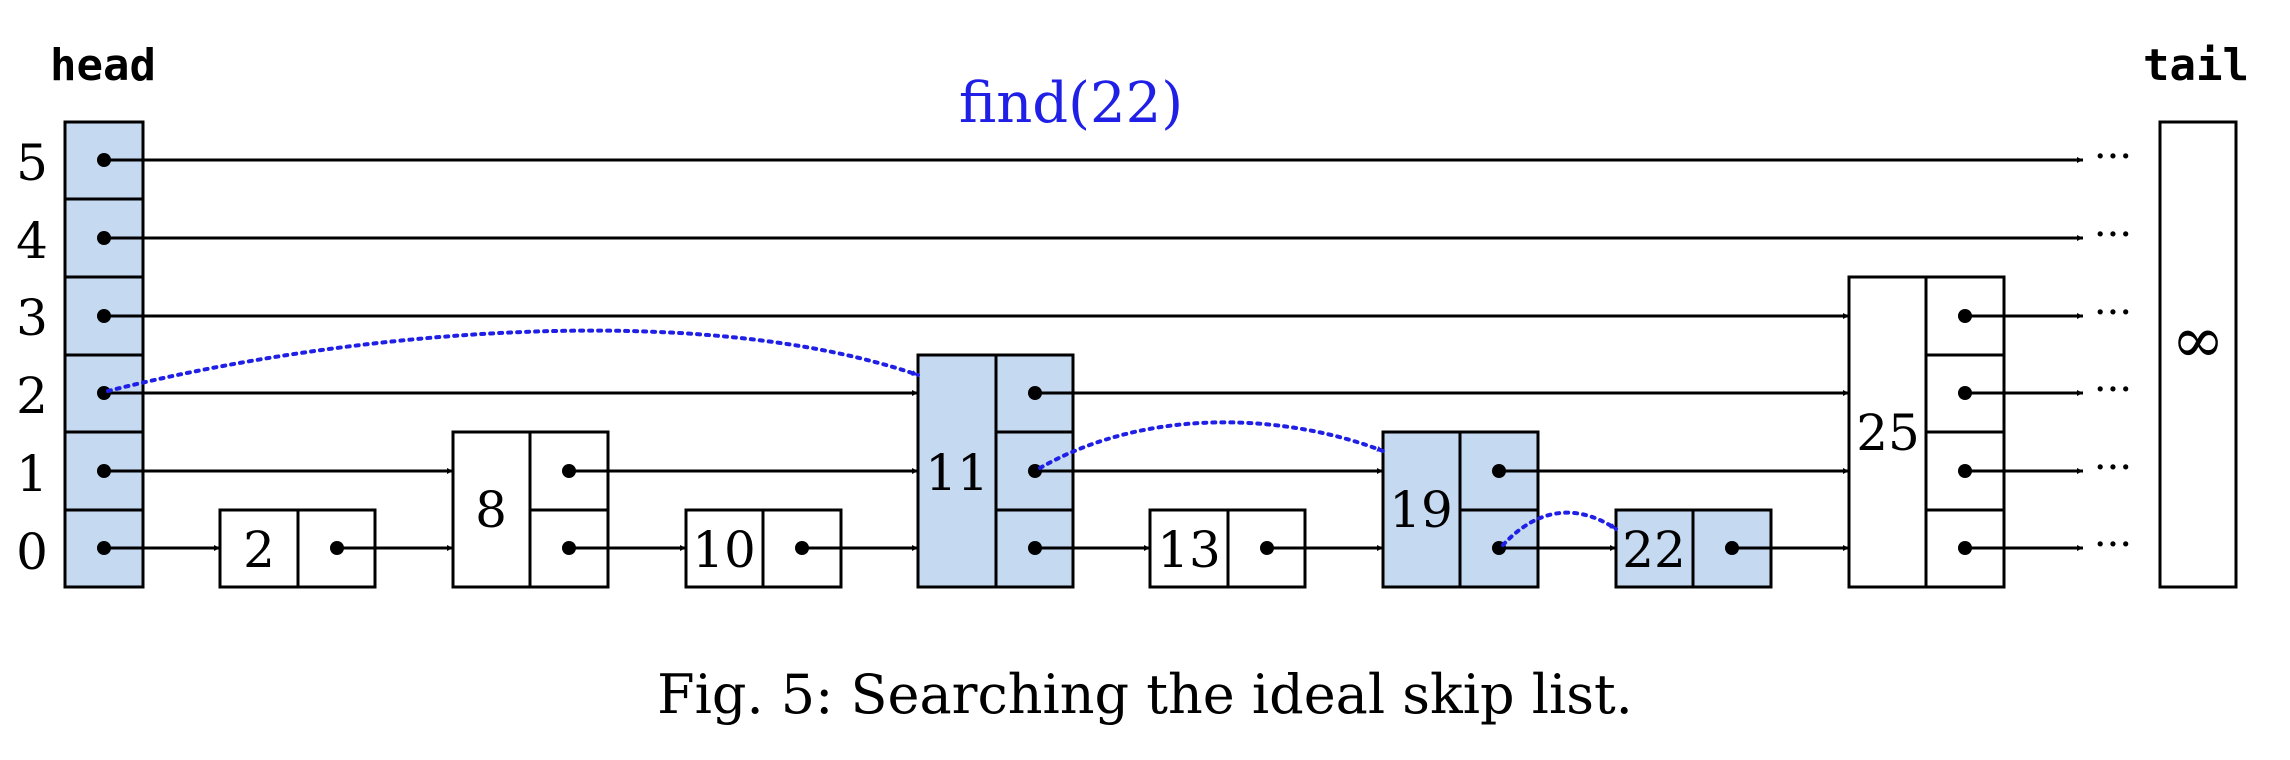 The image size is (2290, 760). What do you see at coordinates (259, 550) in the screenshot?
I see `node-key: 2` at bounding box center [259, 550].